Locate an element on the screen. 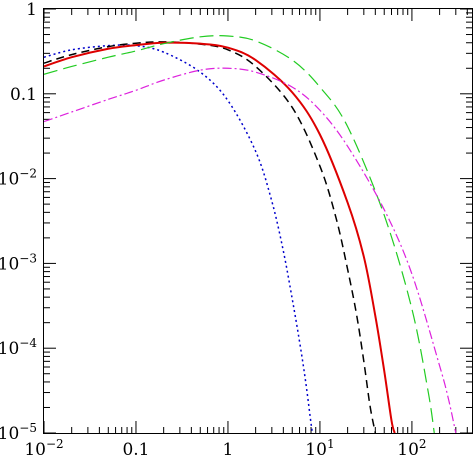 The width and height of the screenshot is (474, 456). x-tick-label: 0.1 is located at coordinates (135, 448).